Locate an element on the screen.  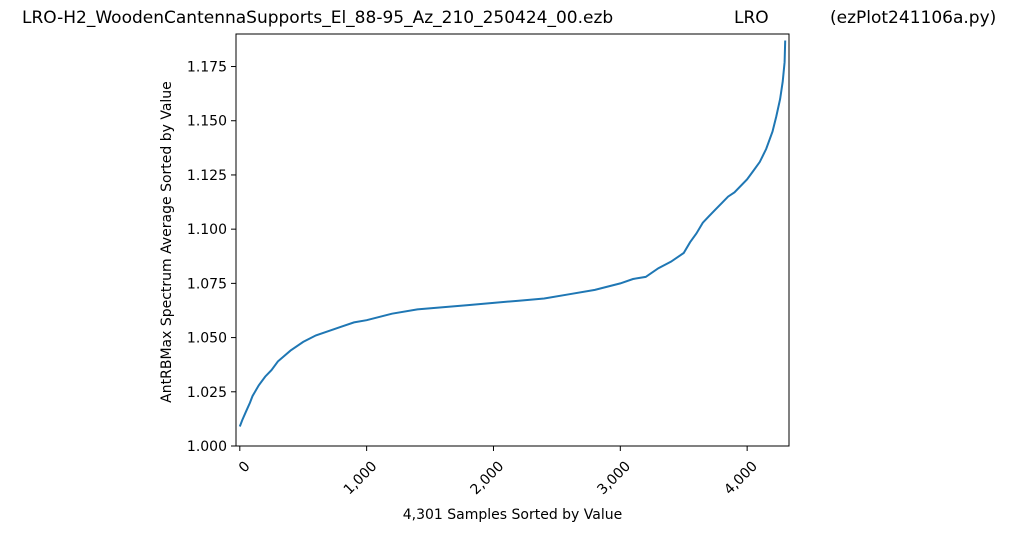
y-tick-label: 1.075 is located at coordinates (207, 284).